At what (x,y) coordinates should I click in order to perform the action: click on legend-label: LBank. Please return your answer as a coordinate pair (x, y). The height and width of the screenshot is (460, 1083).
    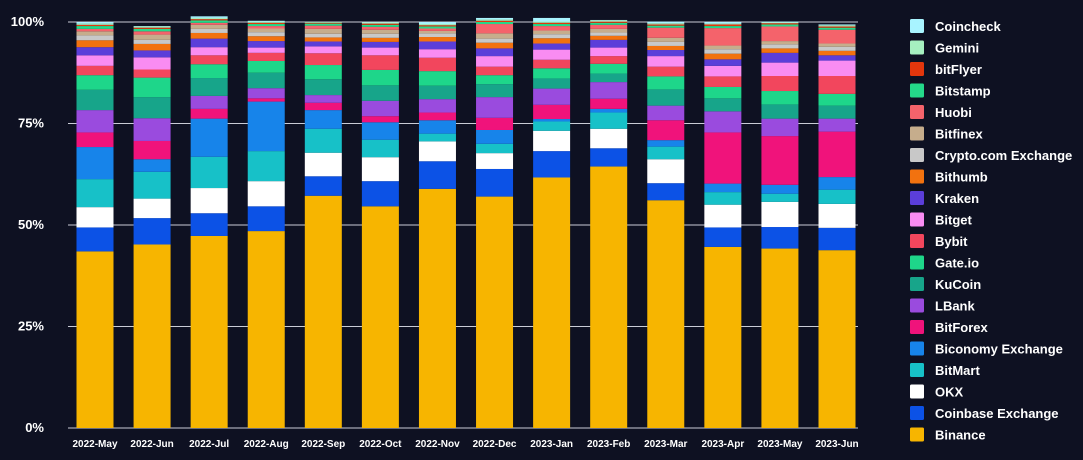
    Looking at the image, I should click on (955, 306).